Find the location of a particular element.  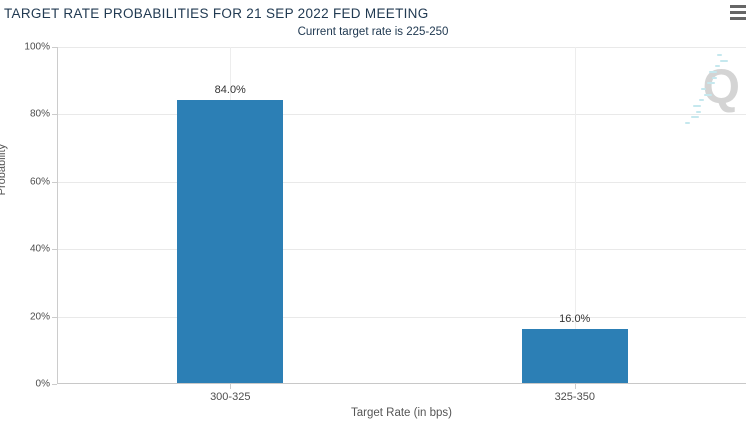

x-tick-label: 325-350 is located at coordinates (574, 397).